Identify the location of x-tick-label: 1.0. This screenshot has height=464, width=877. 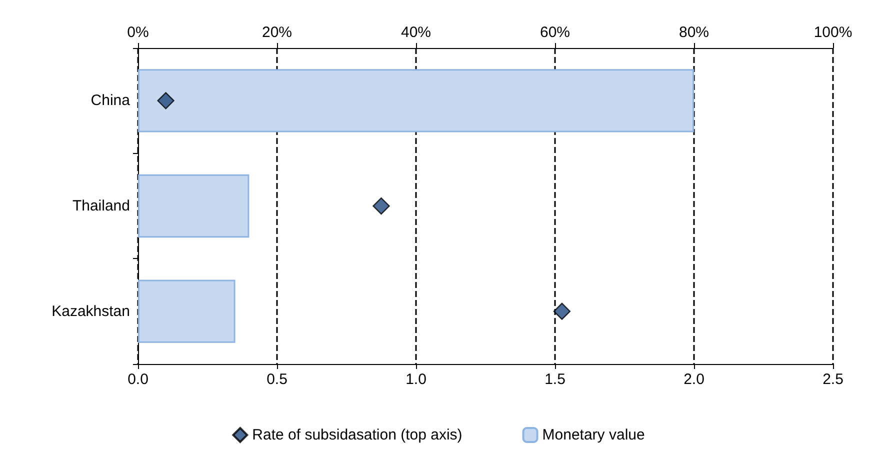
(416, 379).